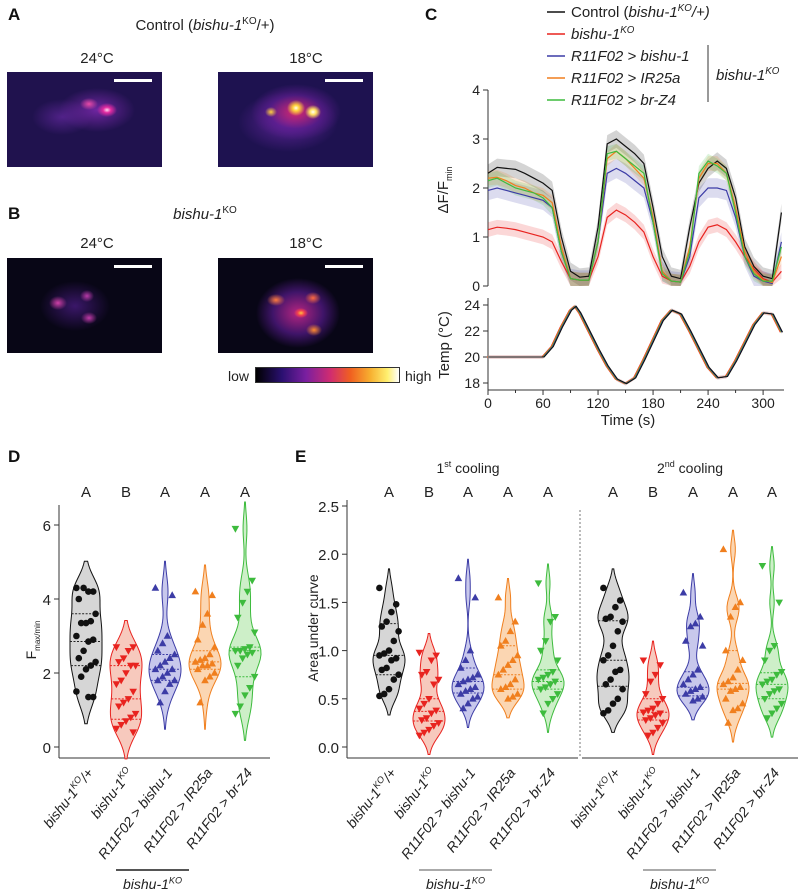  What do you see at coordinates (476, 237) in the screenshot?
I see `y-tick-label: 1` at bounding box center [476, 237].